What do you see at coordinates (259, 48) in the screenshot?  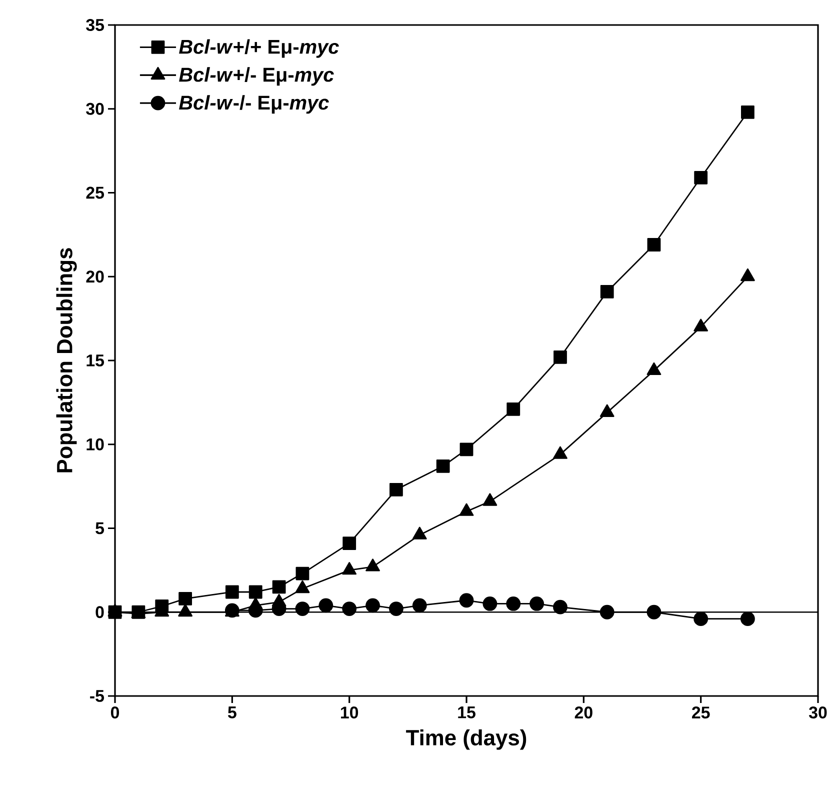 I see `legend-label: Bcl-w+/+ Eμ-myc` at bounding box center [259, 48].